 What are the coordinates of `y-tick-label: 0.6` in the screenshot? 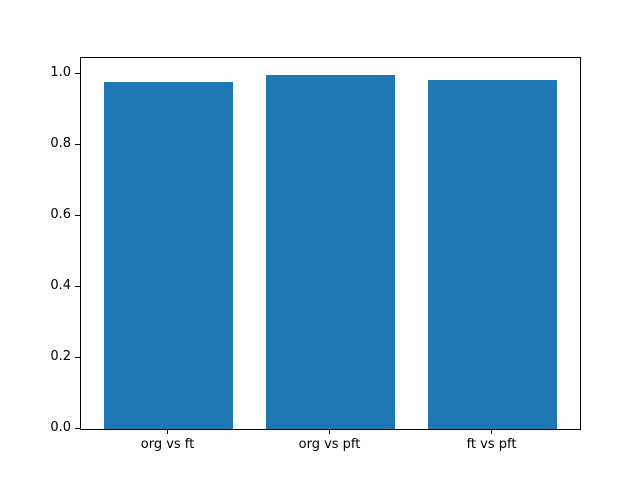 It's located at (60, 214).